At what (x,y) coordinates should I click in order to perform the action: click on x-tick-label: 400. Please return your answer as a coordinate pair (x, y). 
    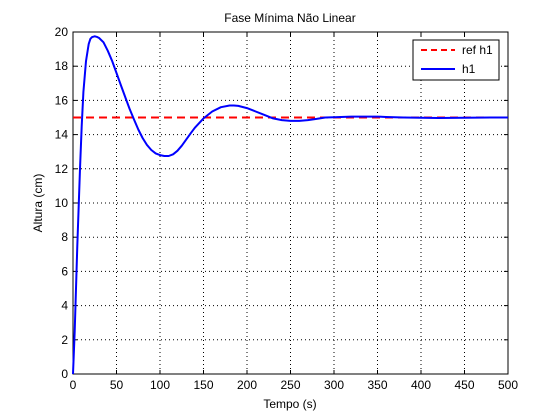
    Looking at the image, I should click on (421, 385).